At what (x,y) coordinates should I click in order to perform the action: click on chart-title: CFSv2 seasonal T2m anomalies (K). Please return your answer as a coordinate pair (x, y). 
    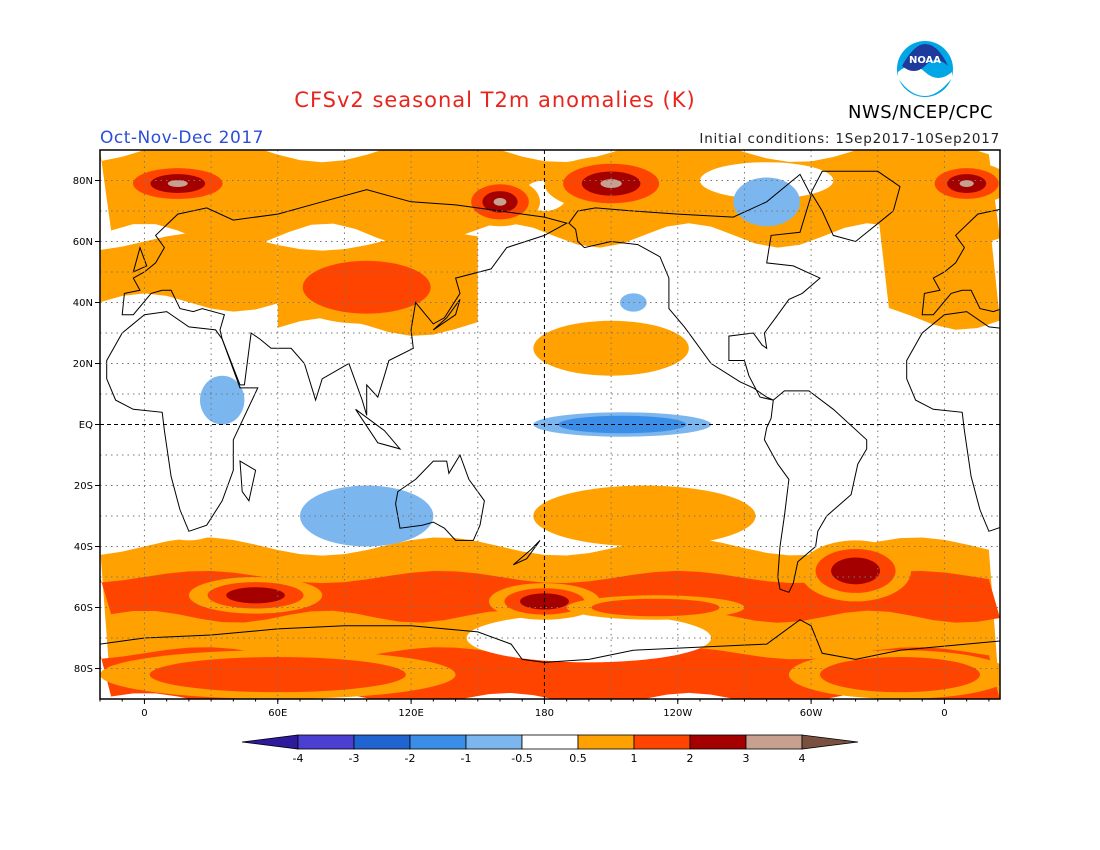
    Looking at the image, I should click on (495, 100).